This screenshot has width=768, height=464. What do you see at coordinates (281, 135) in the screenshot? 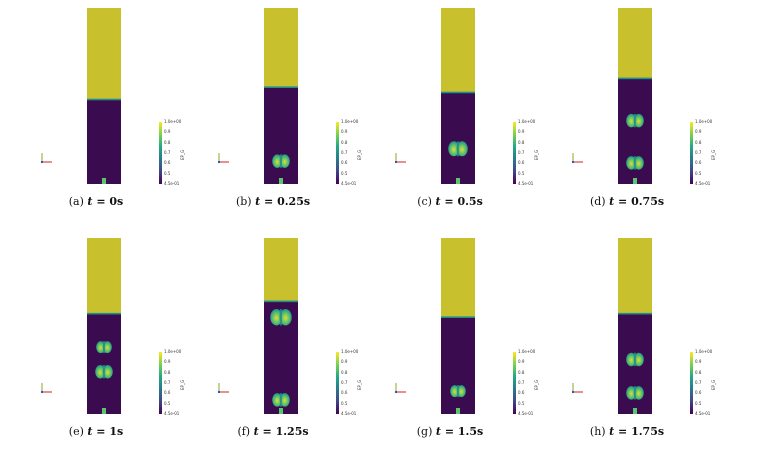
I see `bed-region` at bounding box center [281, 135].